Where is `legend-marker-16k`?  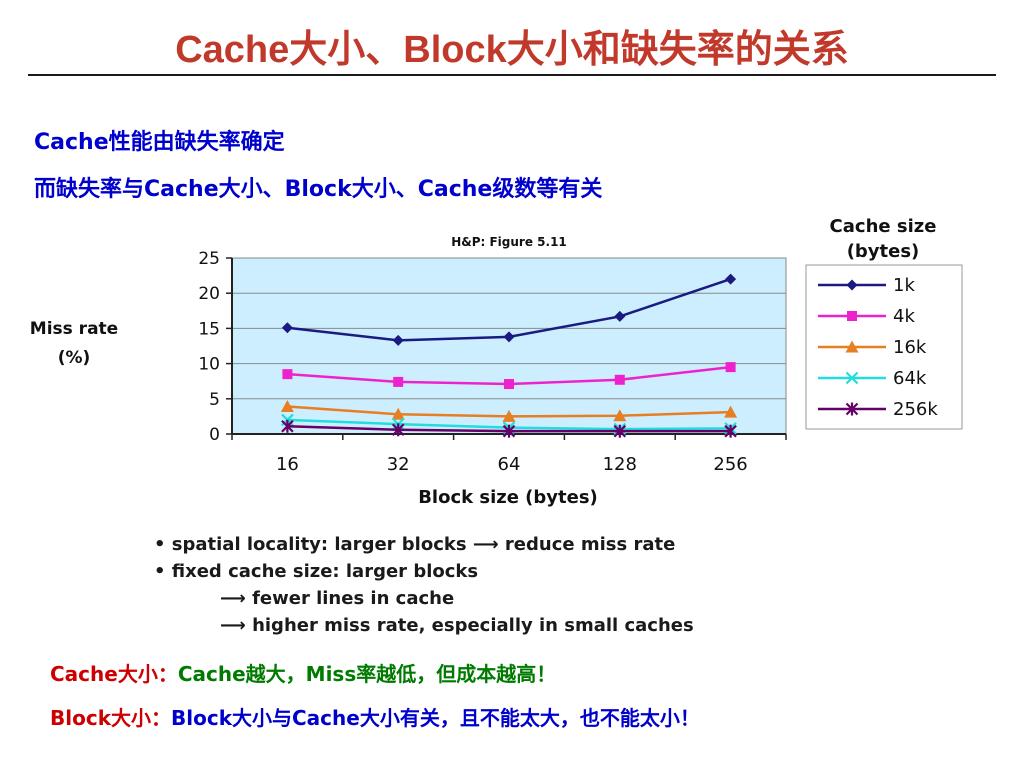
legend-marker-16k is located at coordinates (852, 346).